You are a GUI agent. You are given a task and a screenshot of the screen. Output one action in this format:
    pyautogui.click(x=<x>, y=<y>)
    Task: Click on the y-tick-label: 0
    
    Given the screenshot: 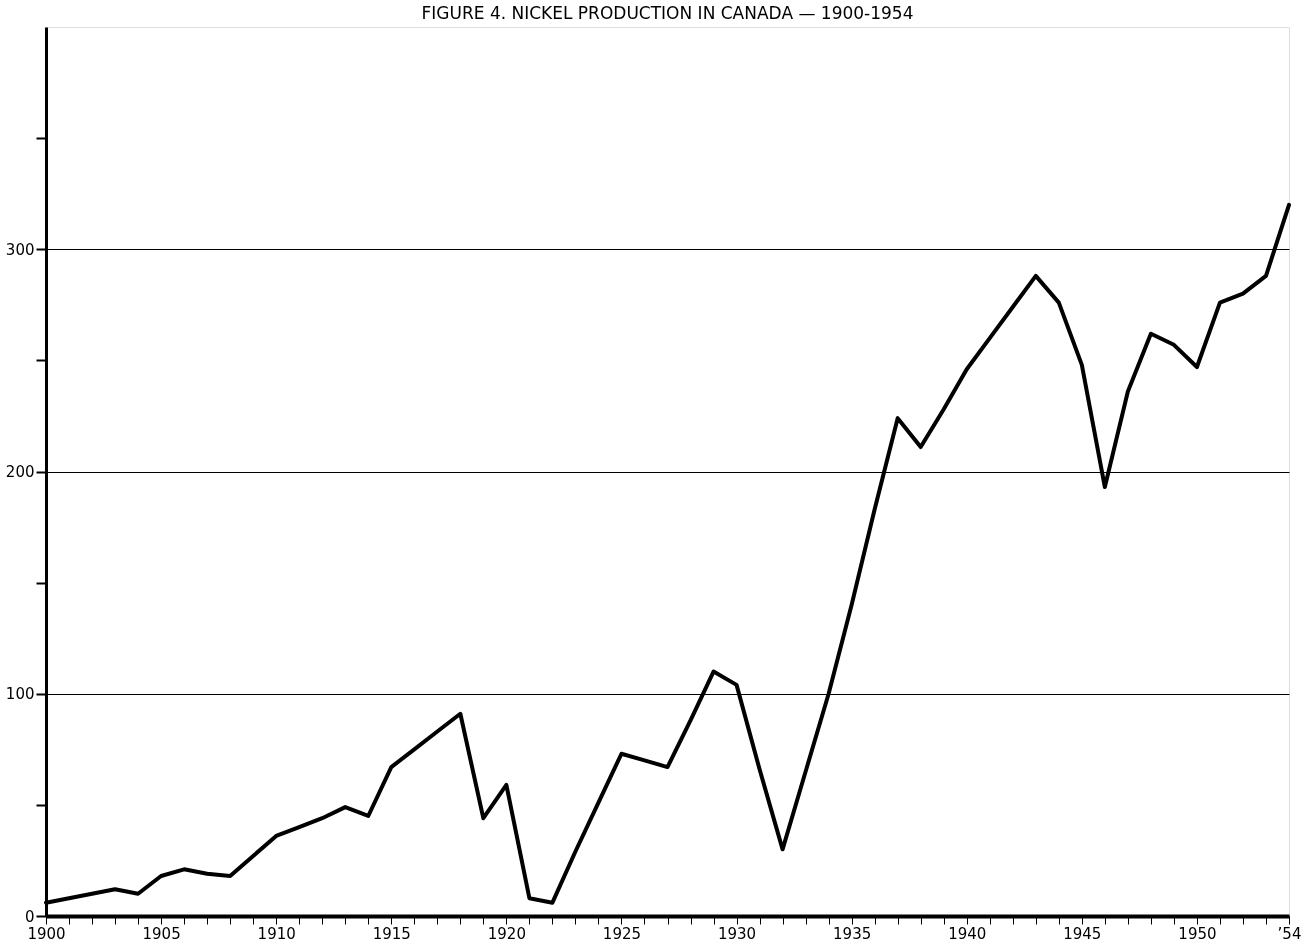 What is the action you would take?
    pyautogui.click(x=29, y=916)
    